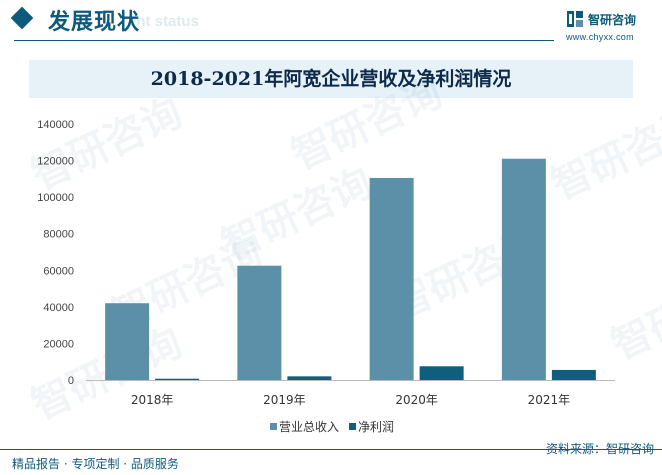 This screenshot has height=475, width=662. I want to click on chart-title-band: 2018-2021年阿宽企业营收及净利润情况, so click(331, 79).